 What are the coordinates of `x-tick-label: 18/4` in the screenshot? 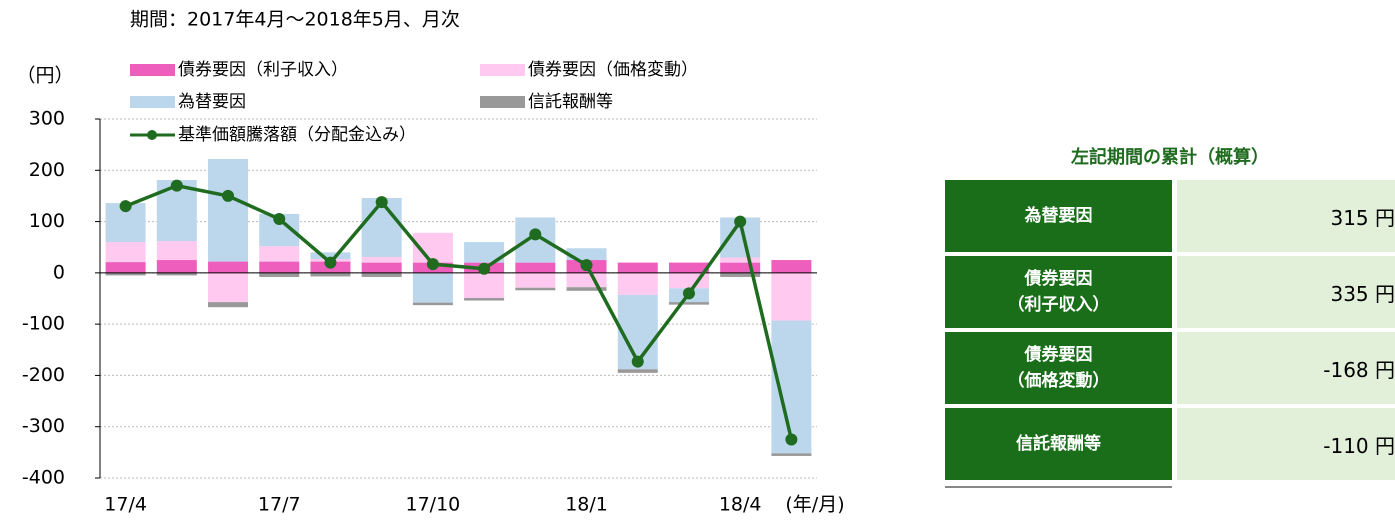 It's located at (740, 505).